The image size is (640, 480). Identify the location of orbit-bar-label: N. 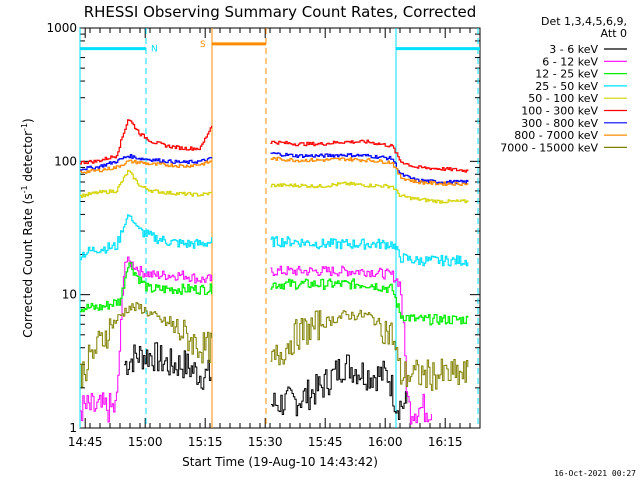
(154, 50).